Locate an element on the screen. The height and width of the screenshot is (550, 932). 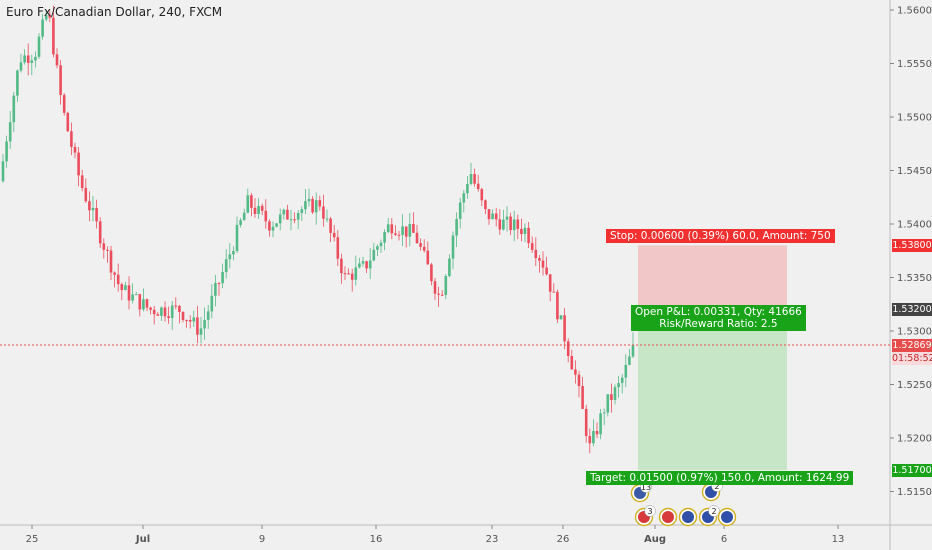
time-axis: 25 Jul 9 16 23 26 Aug 6 13 is located at coordinates (435, 535).